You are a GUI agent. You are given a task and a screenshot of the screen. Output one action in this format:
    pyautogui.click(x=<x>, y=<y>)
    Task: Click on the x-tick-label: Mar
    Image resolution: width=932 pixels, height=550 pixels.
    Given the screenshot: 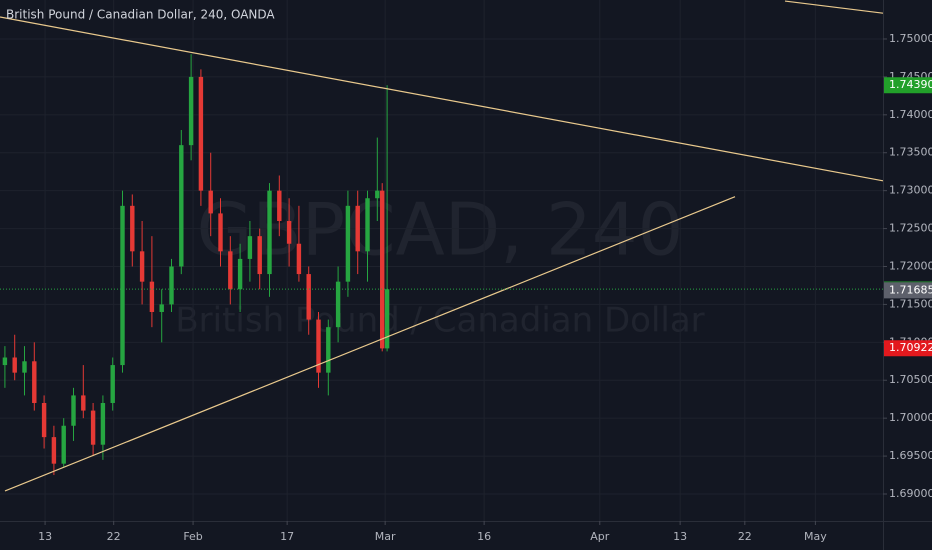 What is the action you would take?
    pyautogui.click(x=385, y=536)
    